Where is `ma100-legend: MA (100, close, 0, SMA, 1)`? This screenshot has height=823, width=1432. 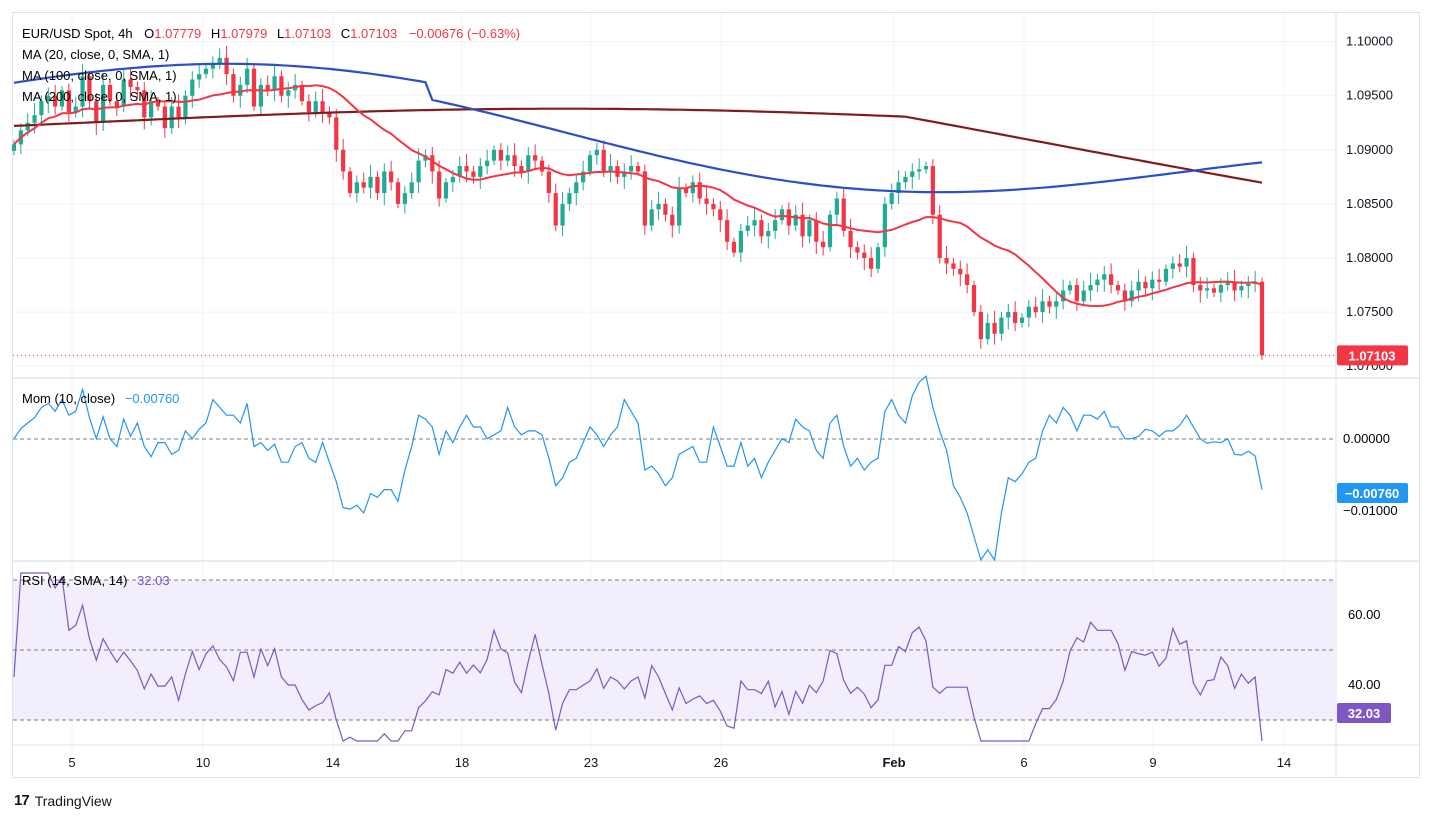
ma100-legend: MA (100, close, 0, SMA, 1) is located at coordinates (99, 75).